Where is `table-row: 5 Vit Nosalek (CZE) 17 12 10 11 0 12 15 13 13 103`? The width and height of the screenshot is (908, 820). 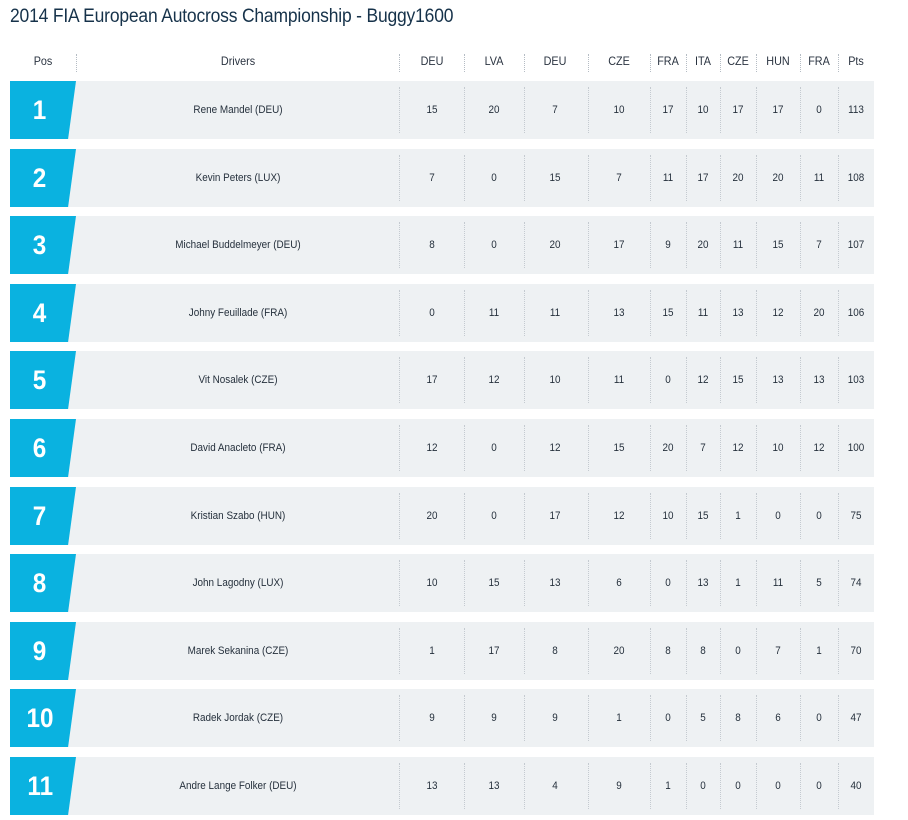 table-row: 5 Vit Nosalek (CZE) 17 12 10 11 0 12 15 13 13 103 is located at coordinates (442, 380).